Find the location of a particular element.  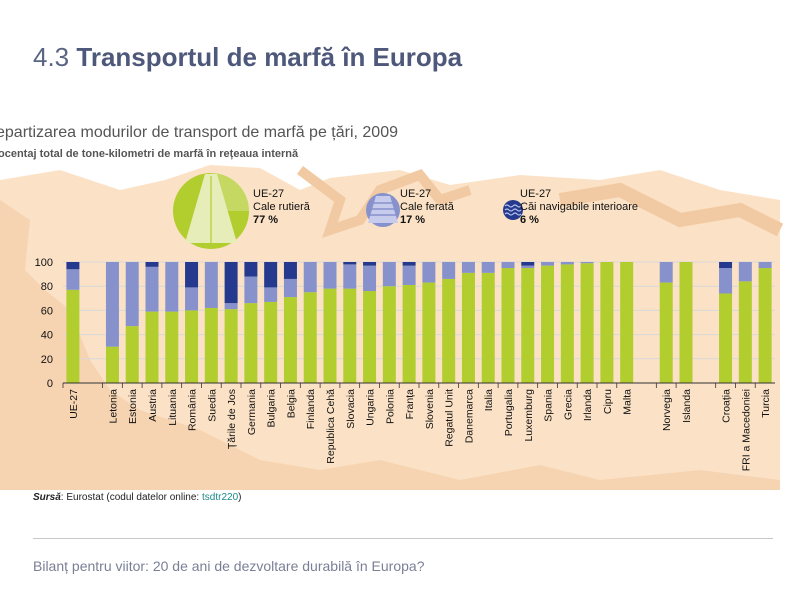

x-tick-label: Spania is located at coordinates (549, 405).